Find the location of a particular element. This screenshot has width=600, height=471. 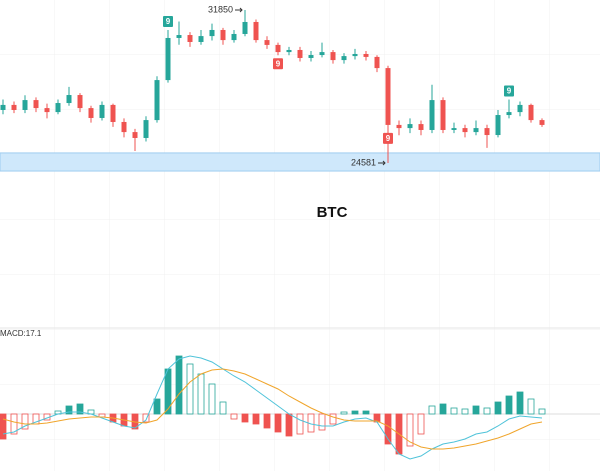

high-arrow is located at coordinates (239, 10).